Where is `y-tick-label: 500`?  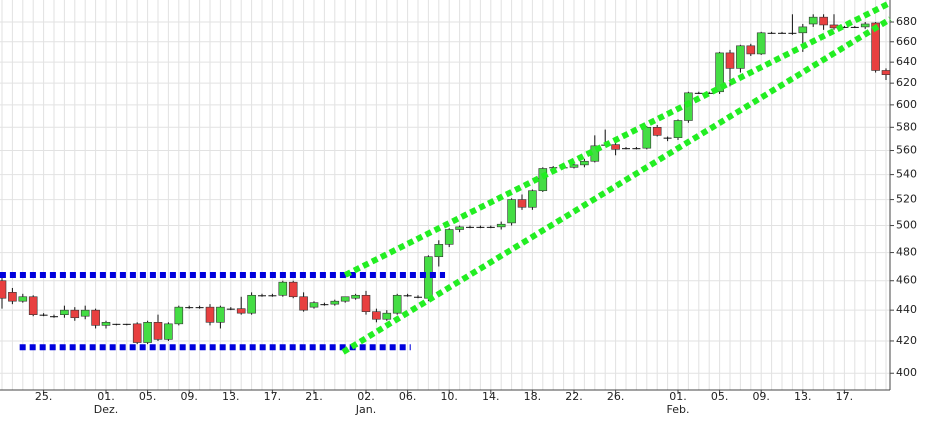
y-tick-label: 500 is located at coordinates (906, 225).